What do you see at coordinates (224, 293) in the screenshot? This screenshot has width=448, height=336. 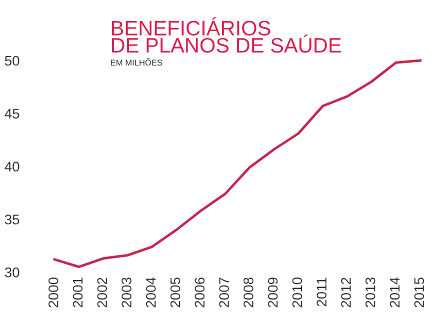 I see `x-tick-label: 2007` at bounding box center [224, 293].